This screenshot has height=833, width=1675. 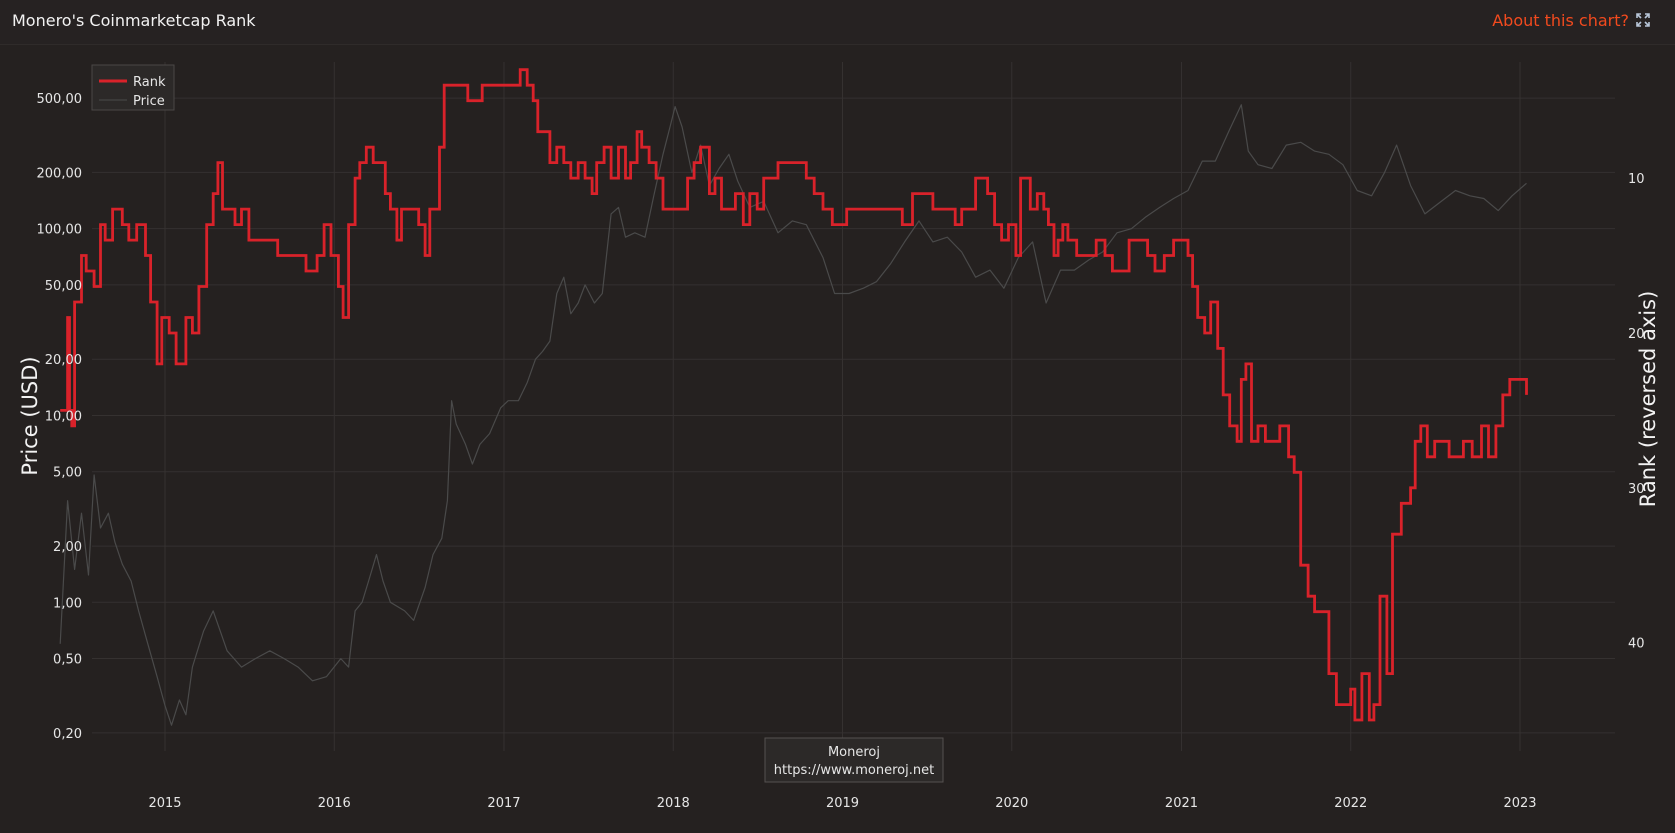 What do you see at coordinates (854, 752) in the screenshot?
I see `watermark-title: Moneroj` at bounding box center [854, 752].